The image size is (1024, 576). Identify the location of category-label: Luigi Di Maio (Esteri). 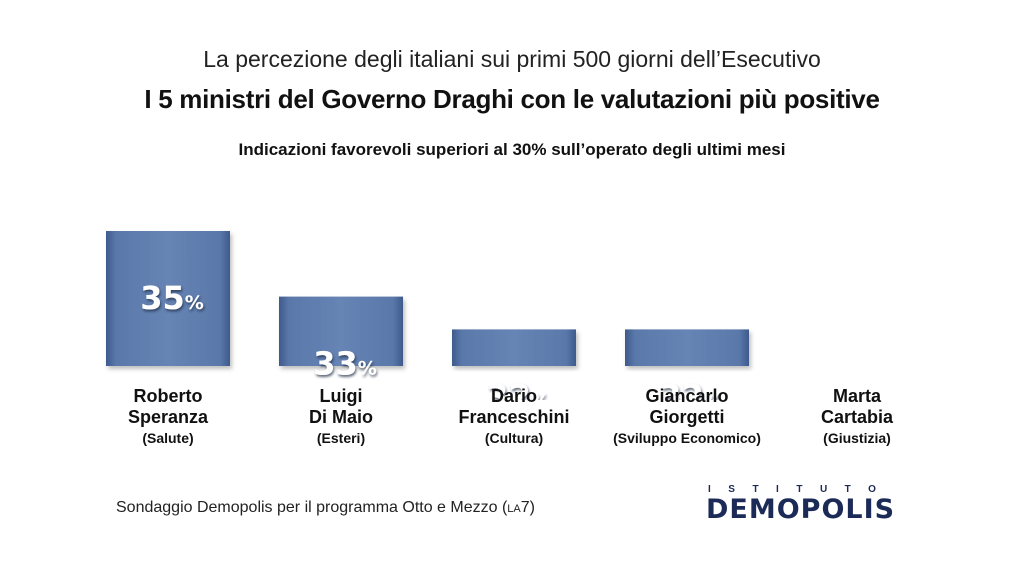
(341, 417).